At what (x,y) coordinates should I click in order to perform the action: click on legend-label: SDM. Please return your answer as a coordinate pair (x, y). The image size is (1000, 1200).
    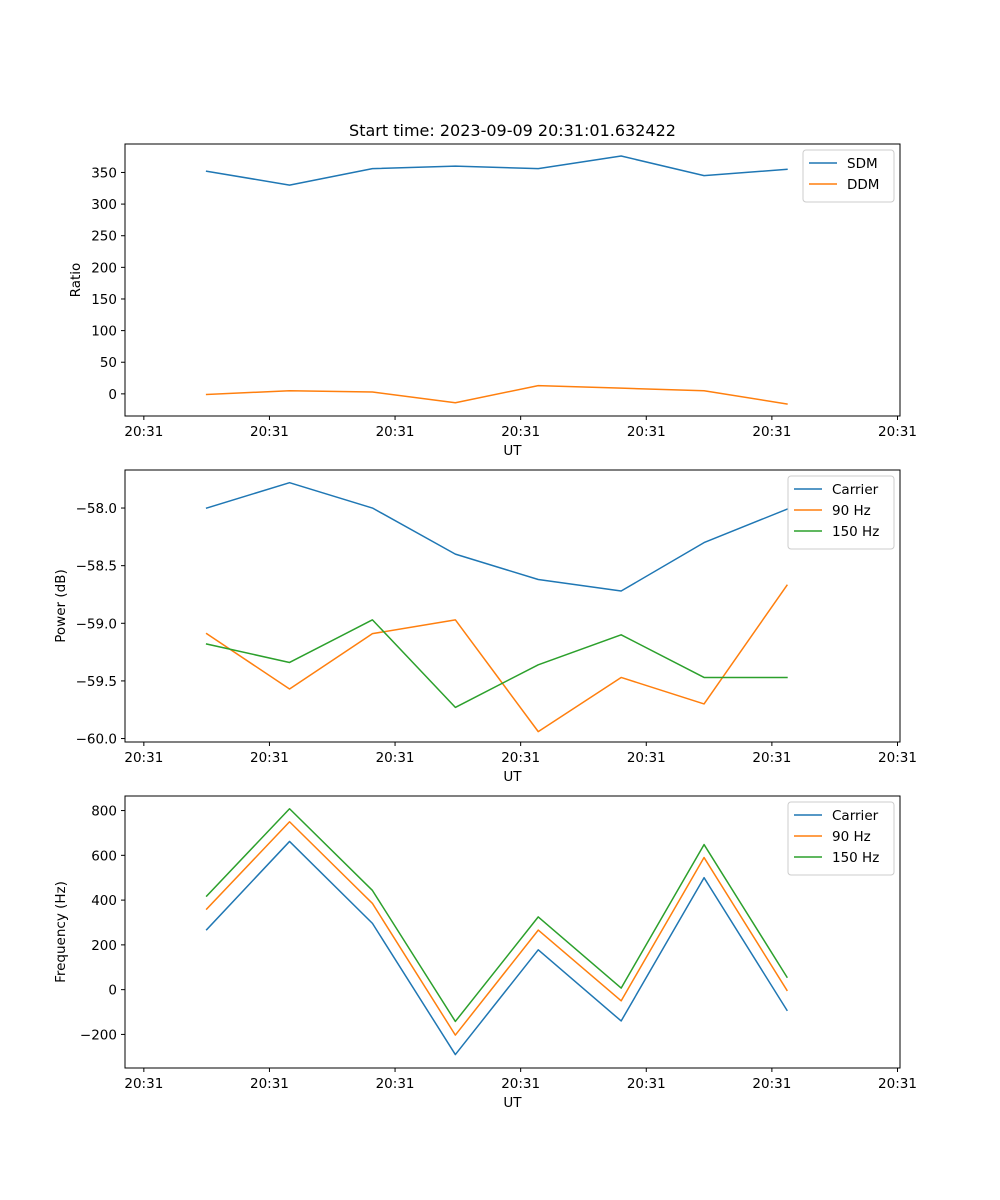
    Looking at the image, I should click on (862, 164).